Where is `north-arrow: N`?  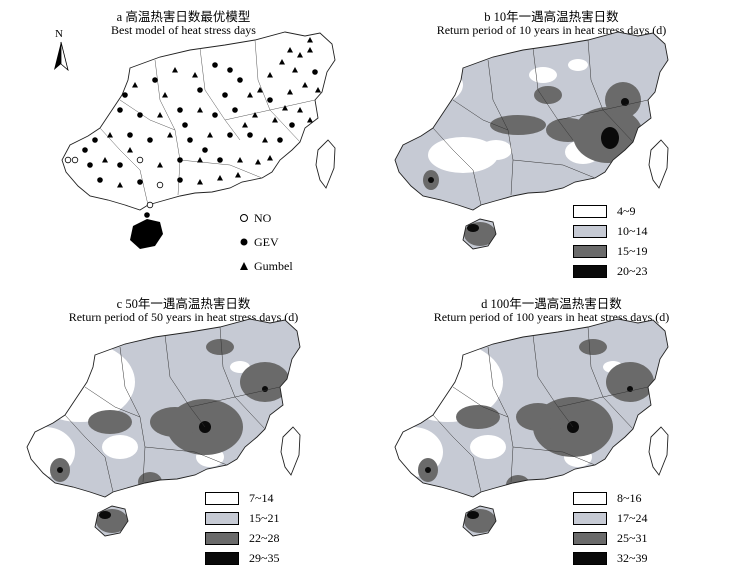 north-arrow: N is located at coordinates (61, 51).